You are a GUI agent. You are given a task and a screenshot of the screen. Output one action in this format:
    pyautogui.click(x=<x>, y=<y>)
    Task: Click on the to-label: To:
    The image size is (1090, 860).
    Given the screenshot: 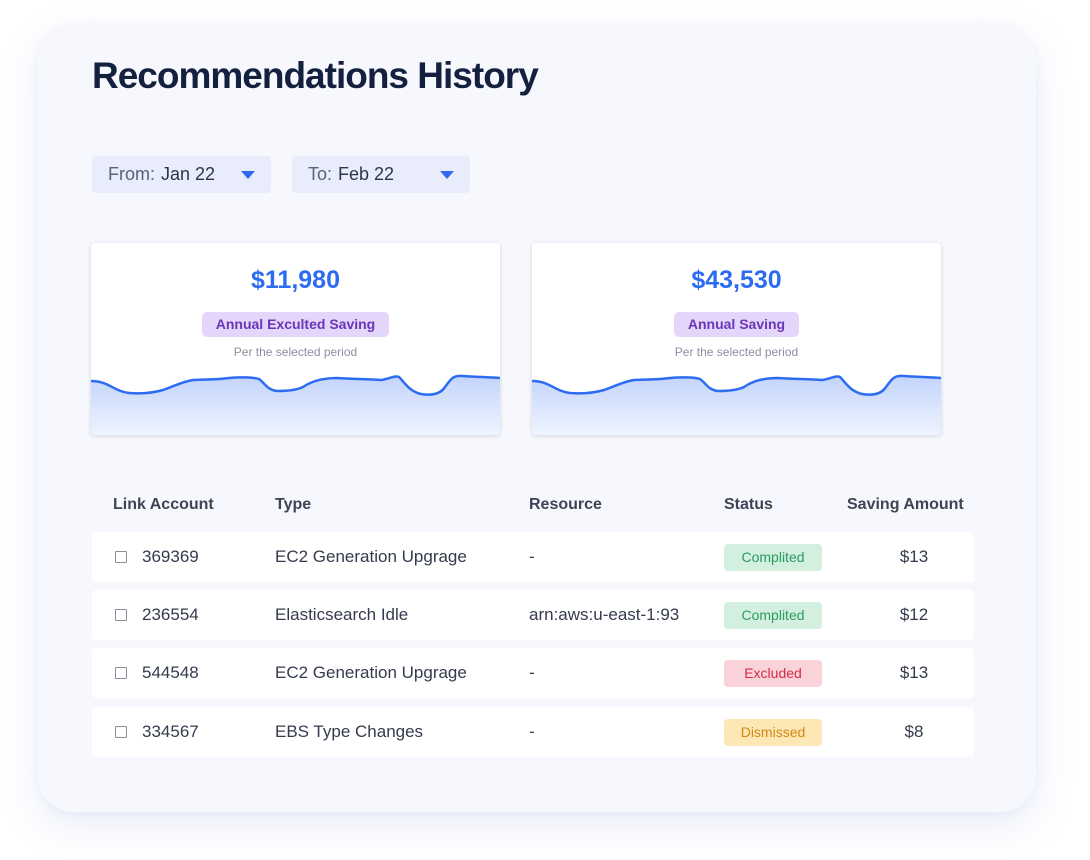 What is the action you would take?
    pyautogui.click(x=320, y=174)
    